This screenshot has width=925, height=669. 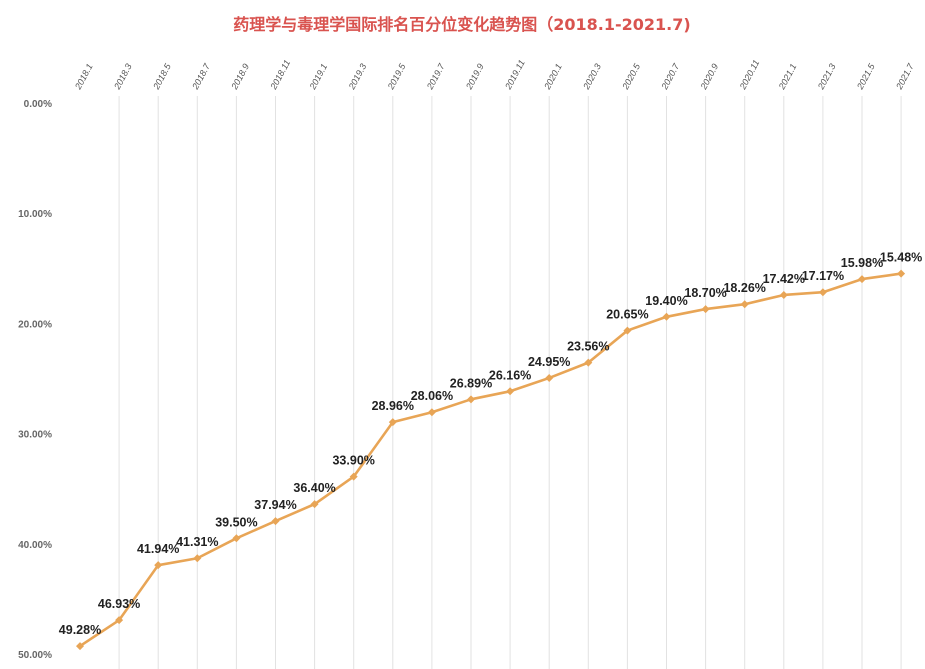 I want to click on y-tick-label: 10.00%, so click(x=35, y=214).